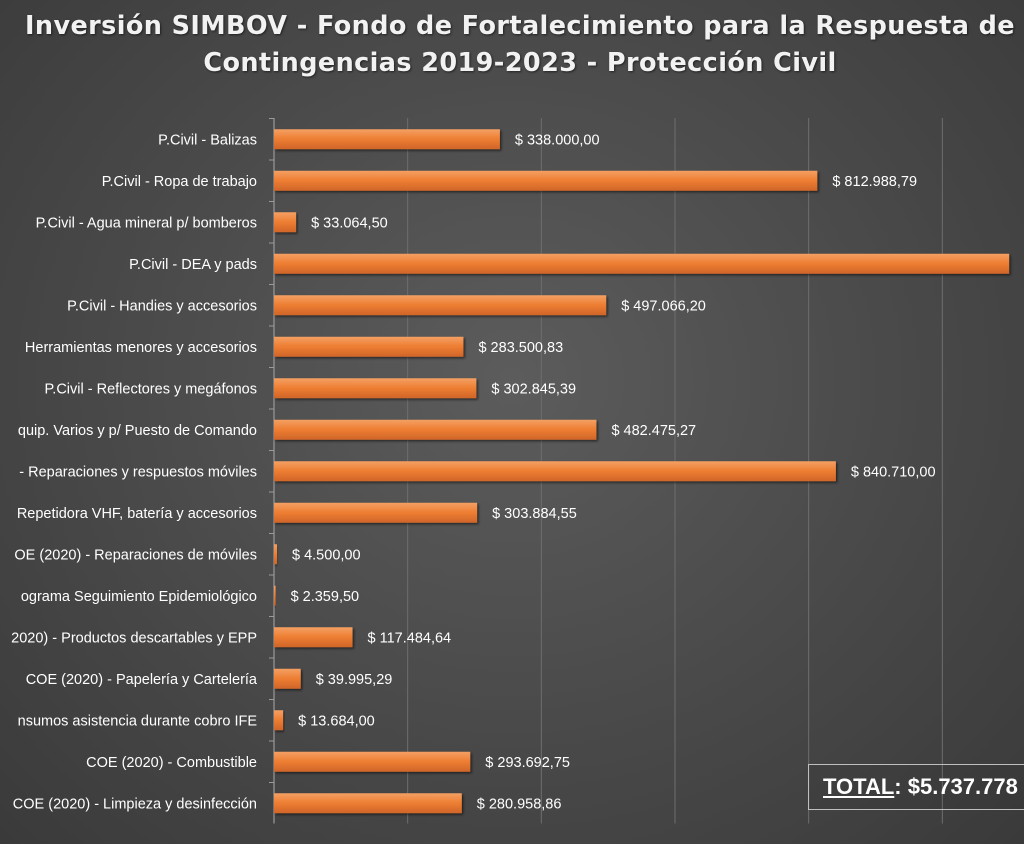 This screenshot has width=1024, height=844. I want to click on category-label: nsumos asistencia durante cobro IFE, so click(138, 721).